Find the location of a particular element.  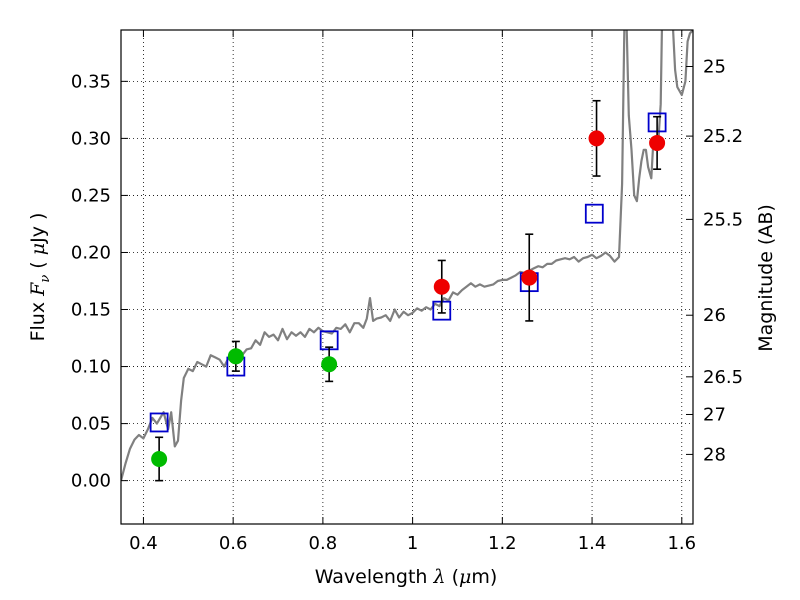

mag-tick-label: 26.5 is located at coordinates (723, 377).